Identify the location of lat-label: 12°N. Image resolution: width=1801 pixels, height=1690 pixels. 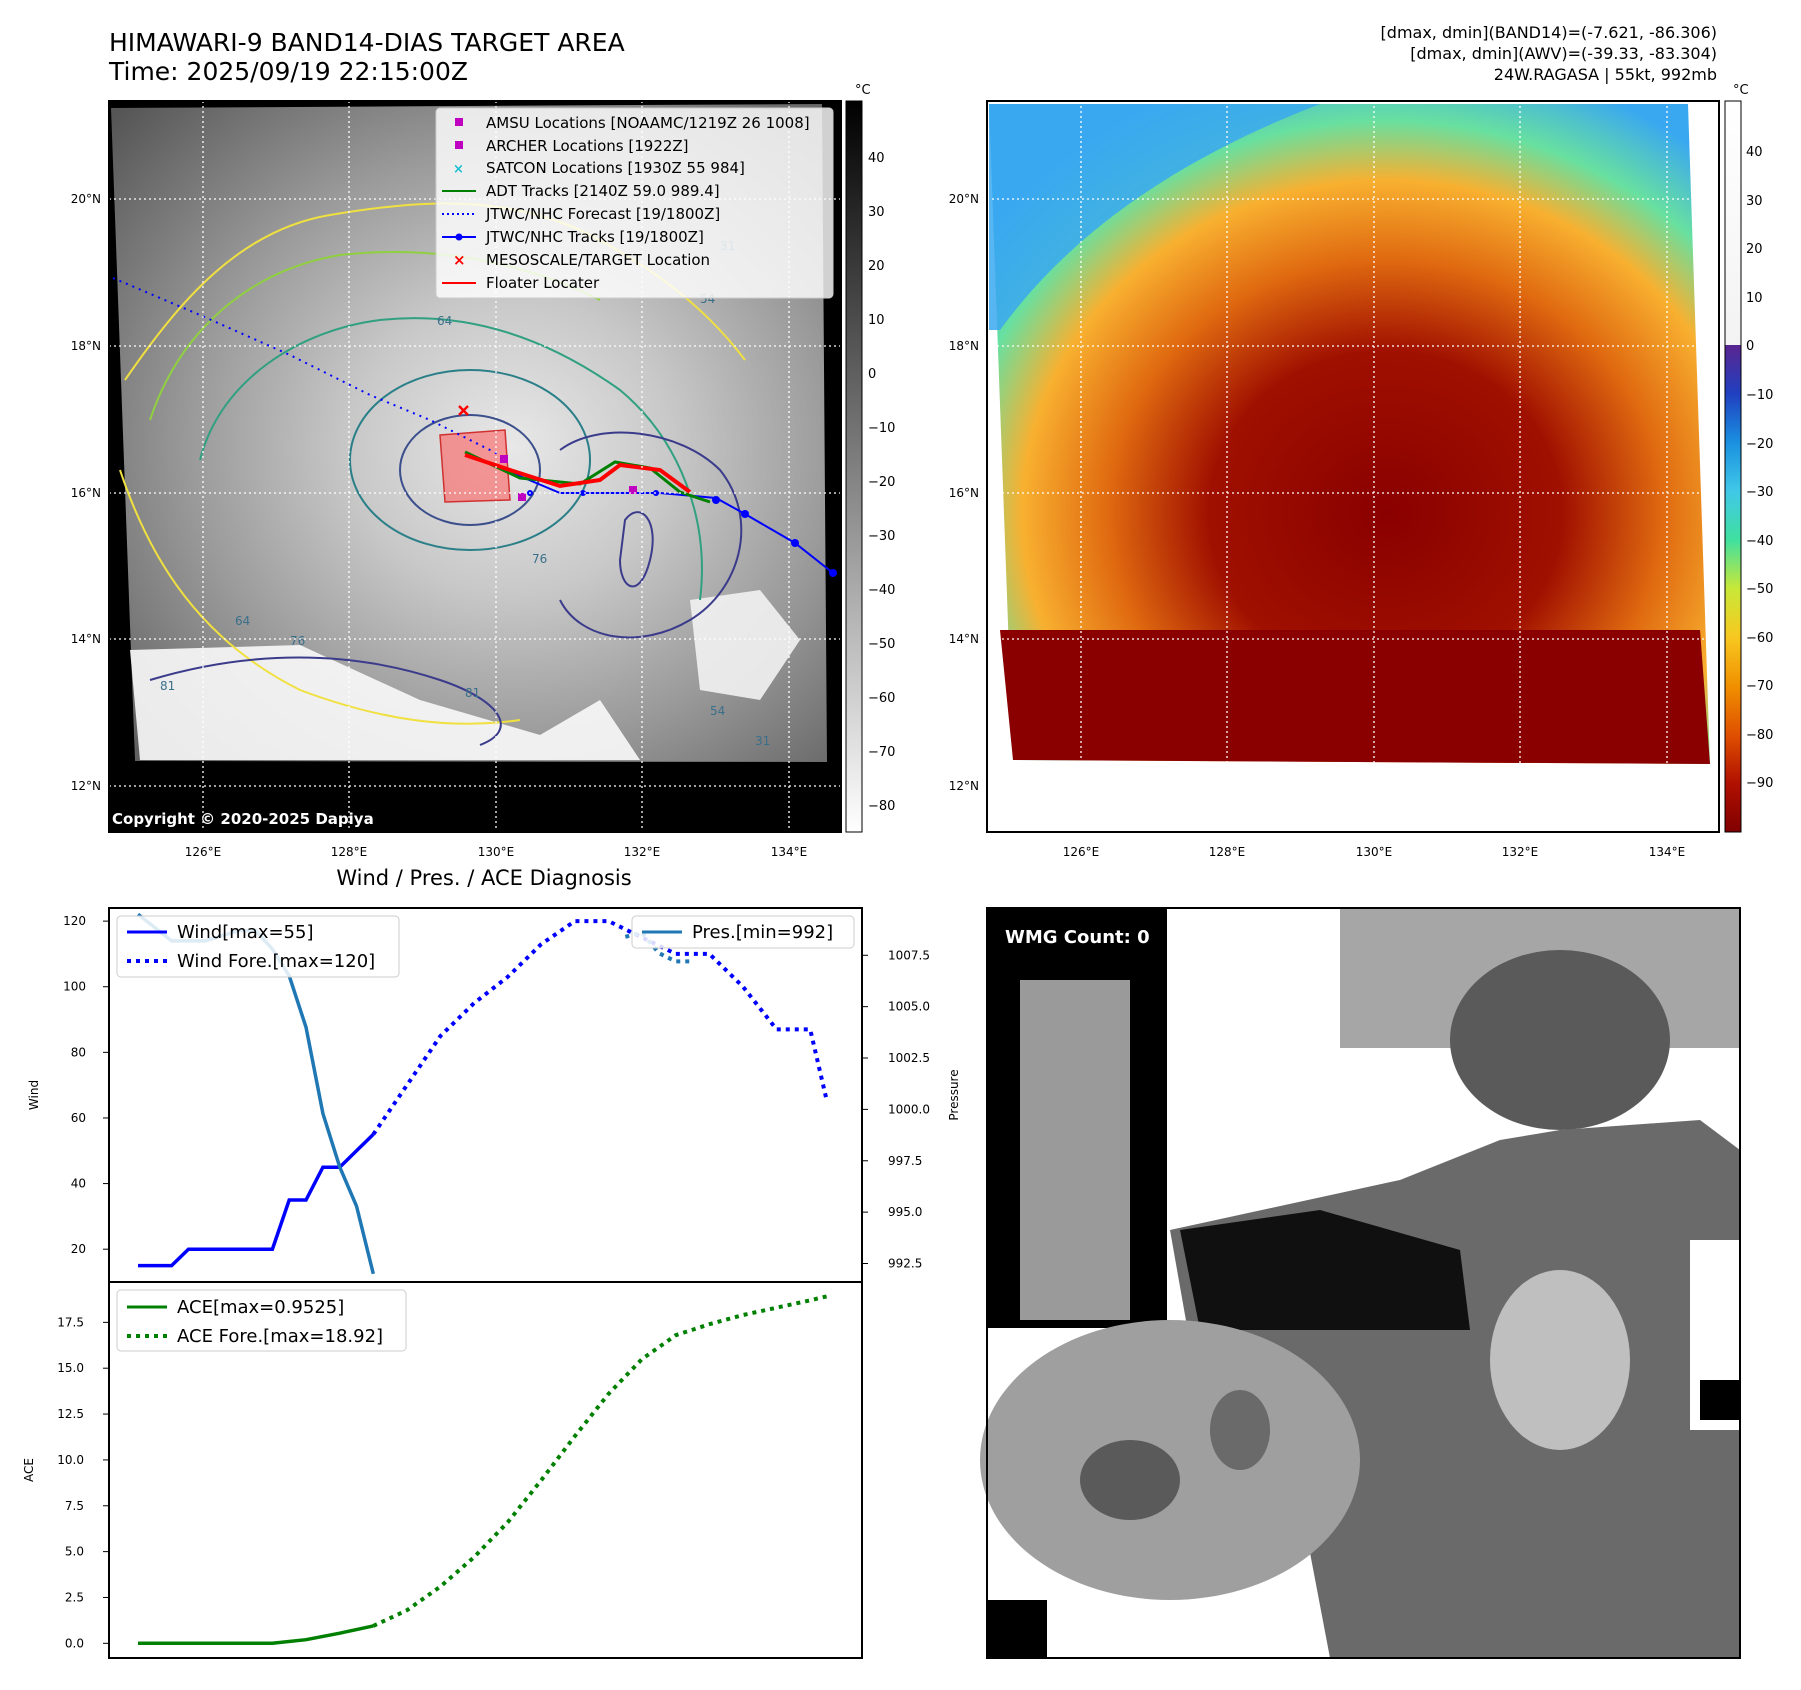
(964, 786).